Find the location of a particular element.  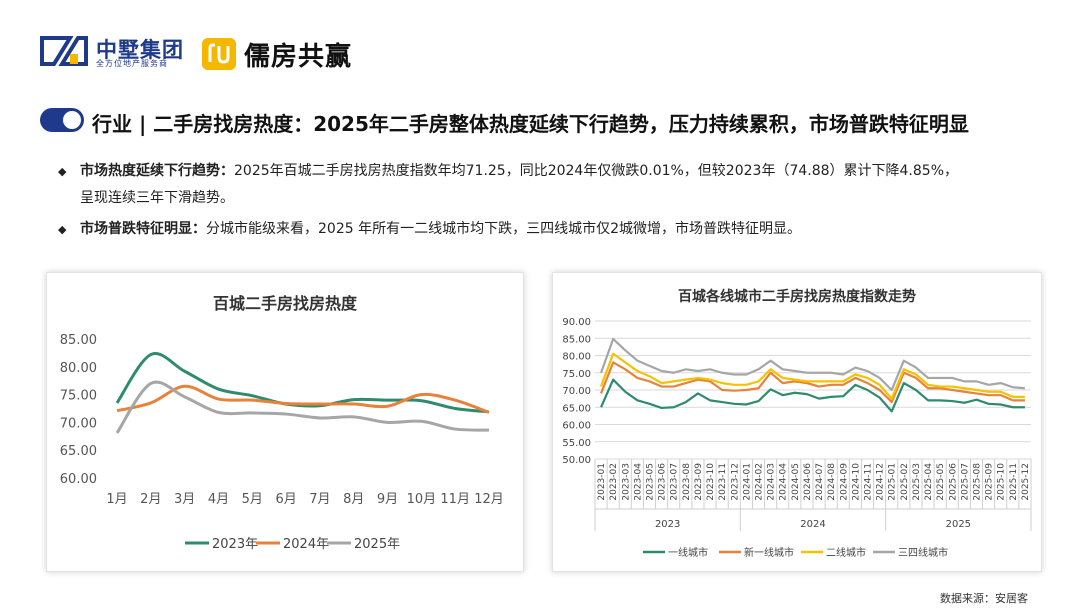

x-tick-label: 2024-04 is located at coordinates (784, 482).